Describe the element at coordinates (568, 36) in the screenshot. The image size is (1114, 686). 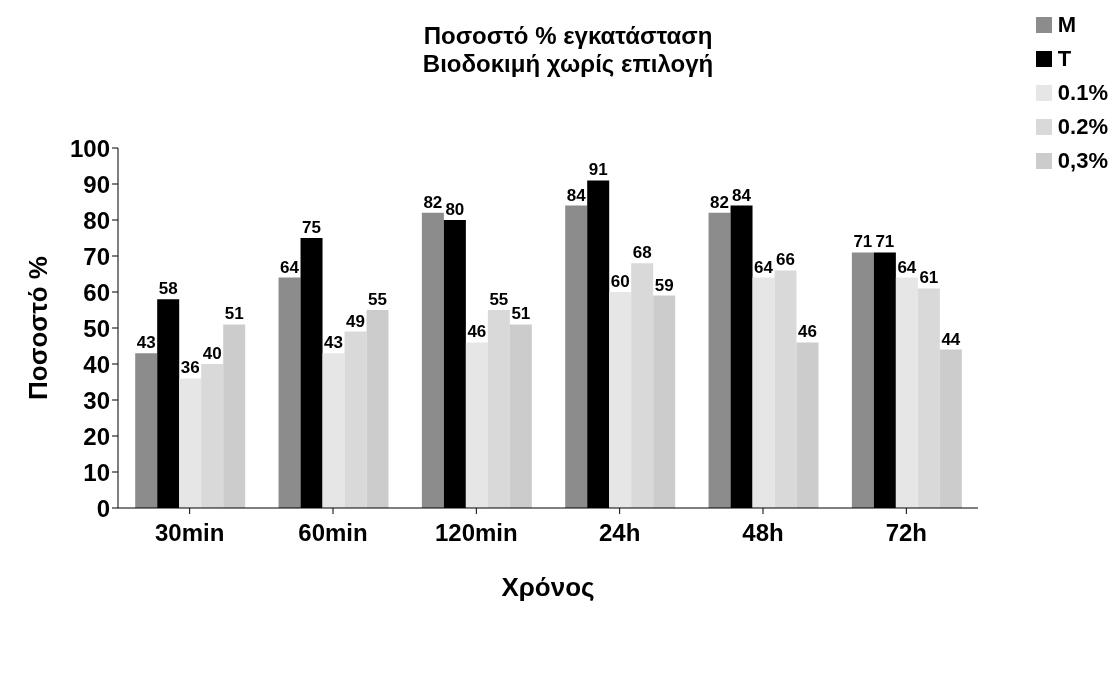
I see `chart-title: Ποσοστό % εγκατάσταση` at that location.